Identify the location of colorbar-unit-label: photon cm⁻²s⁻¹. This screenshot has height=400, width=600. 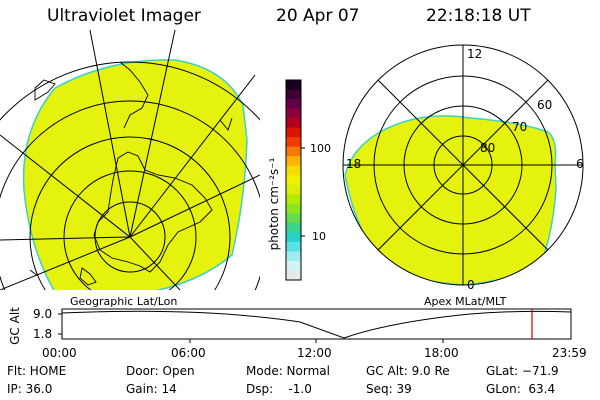
(274, 203).